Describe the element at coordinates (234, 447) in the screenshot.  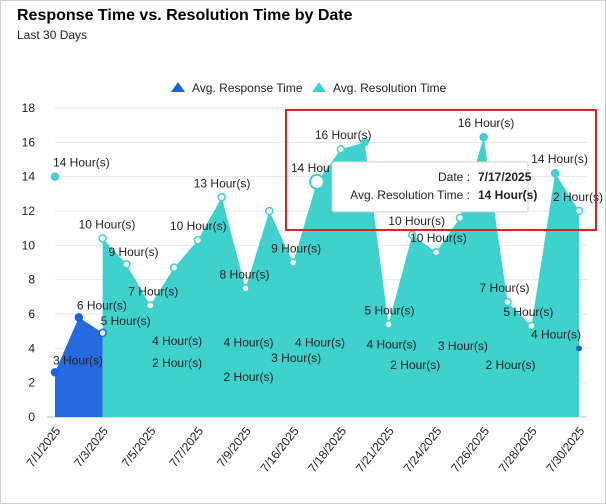
I see `x-tick-label: 7/9/2025` at that location.